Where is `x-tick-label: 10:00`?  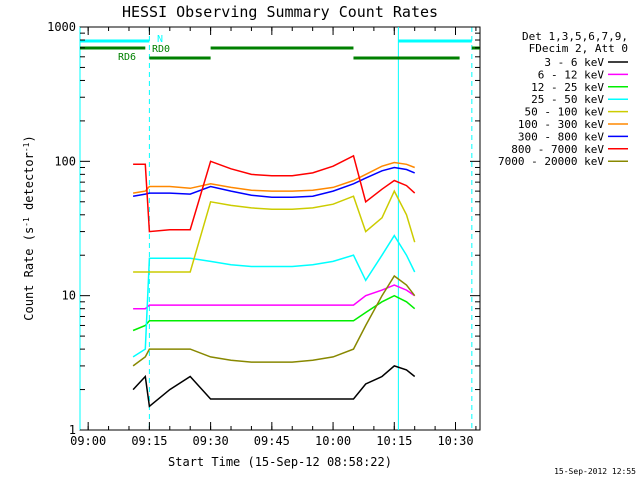
x-tick-label: 10:00 is located at coordinates (333, 441).